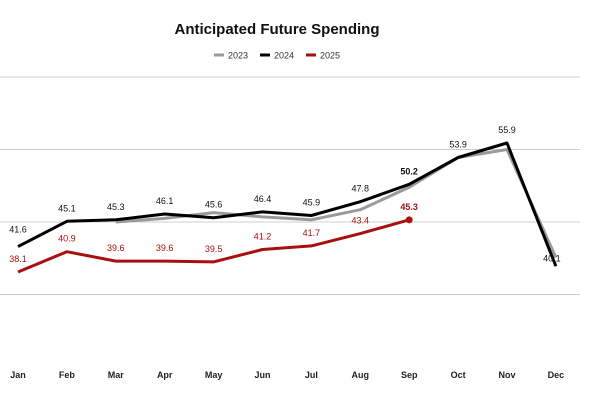 Image resolution: width=600 pixels, height=400 pixels. What do you see at coordinates (263, 237) in the screenshot?
I see `data-label-2025-jun: 41.2` at bounding box center [263, 237].